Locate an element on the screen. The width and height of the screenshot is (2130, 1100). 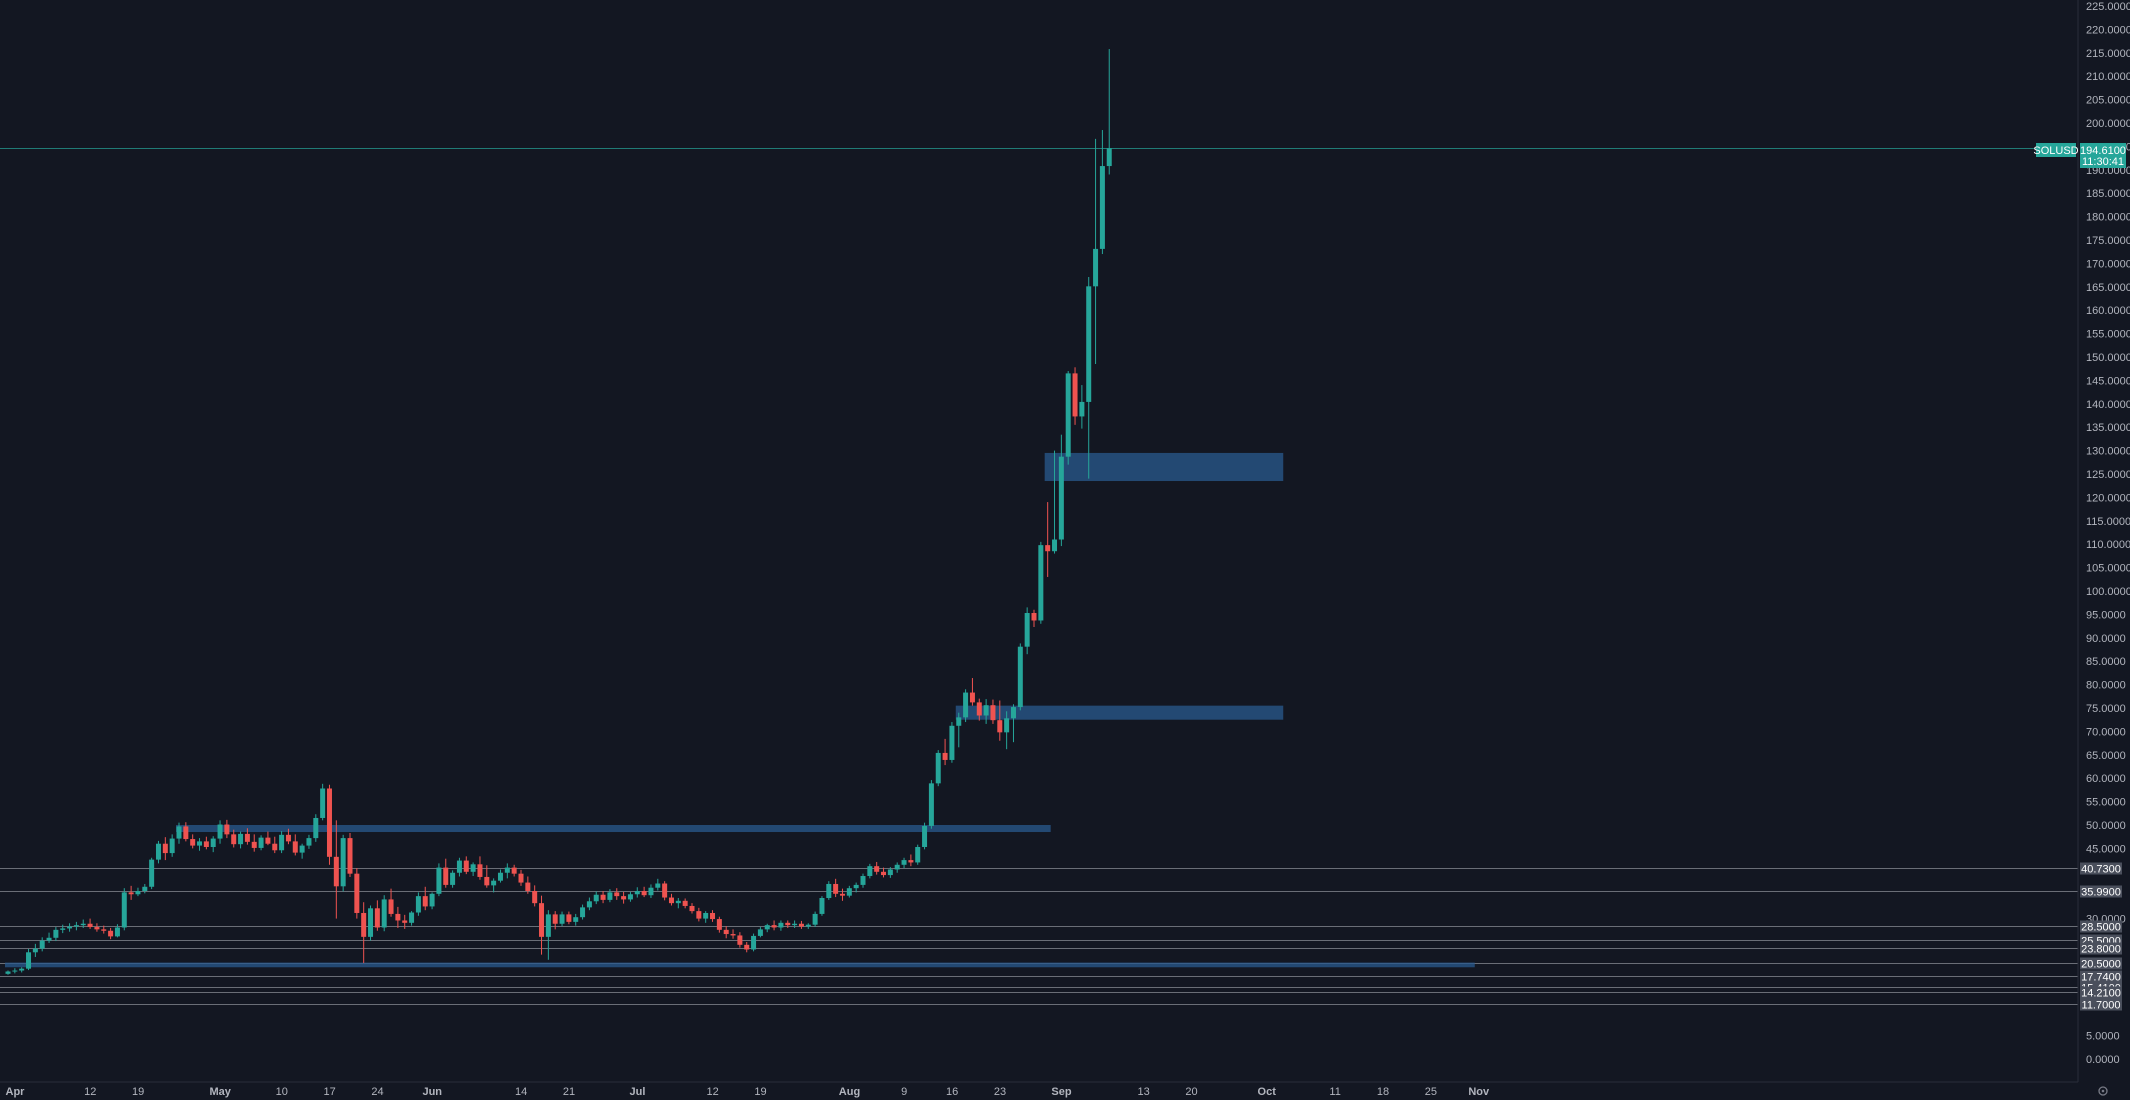
price-tick-label: 215.0000 is located at coordinates (2108, 54).